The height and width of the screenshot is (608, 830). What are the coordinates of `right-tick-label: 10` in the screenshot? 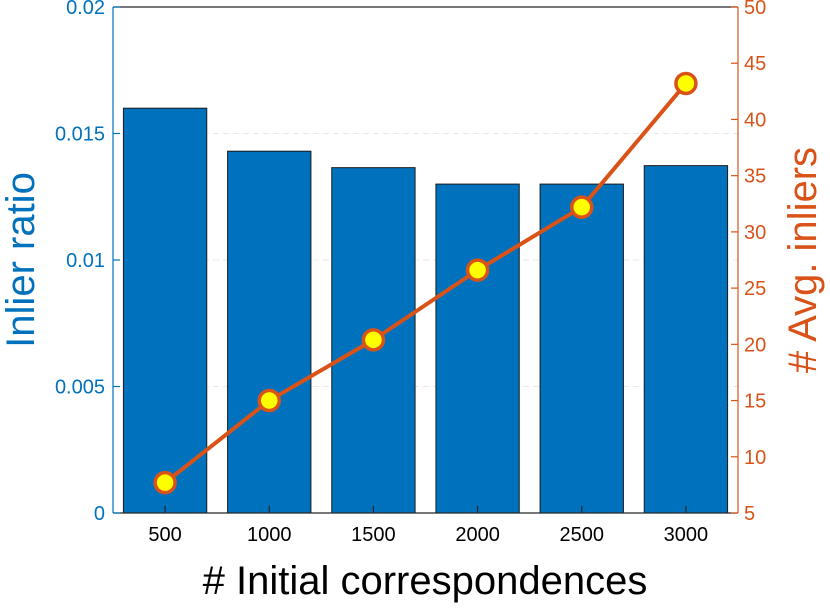 It's located at (755, 458).